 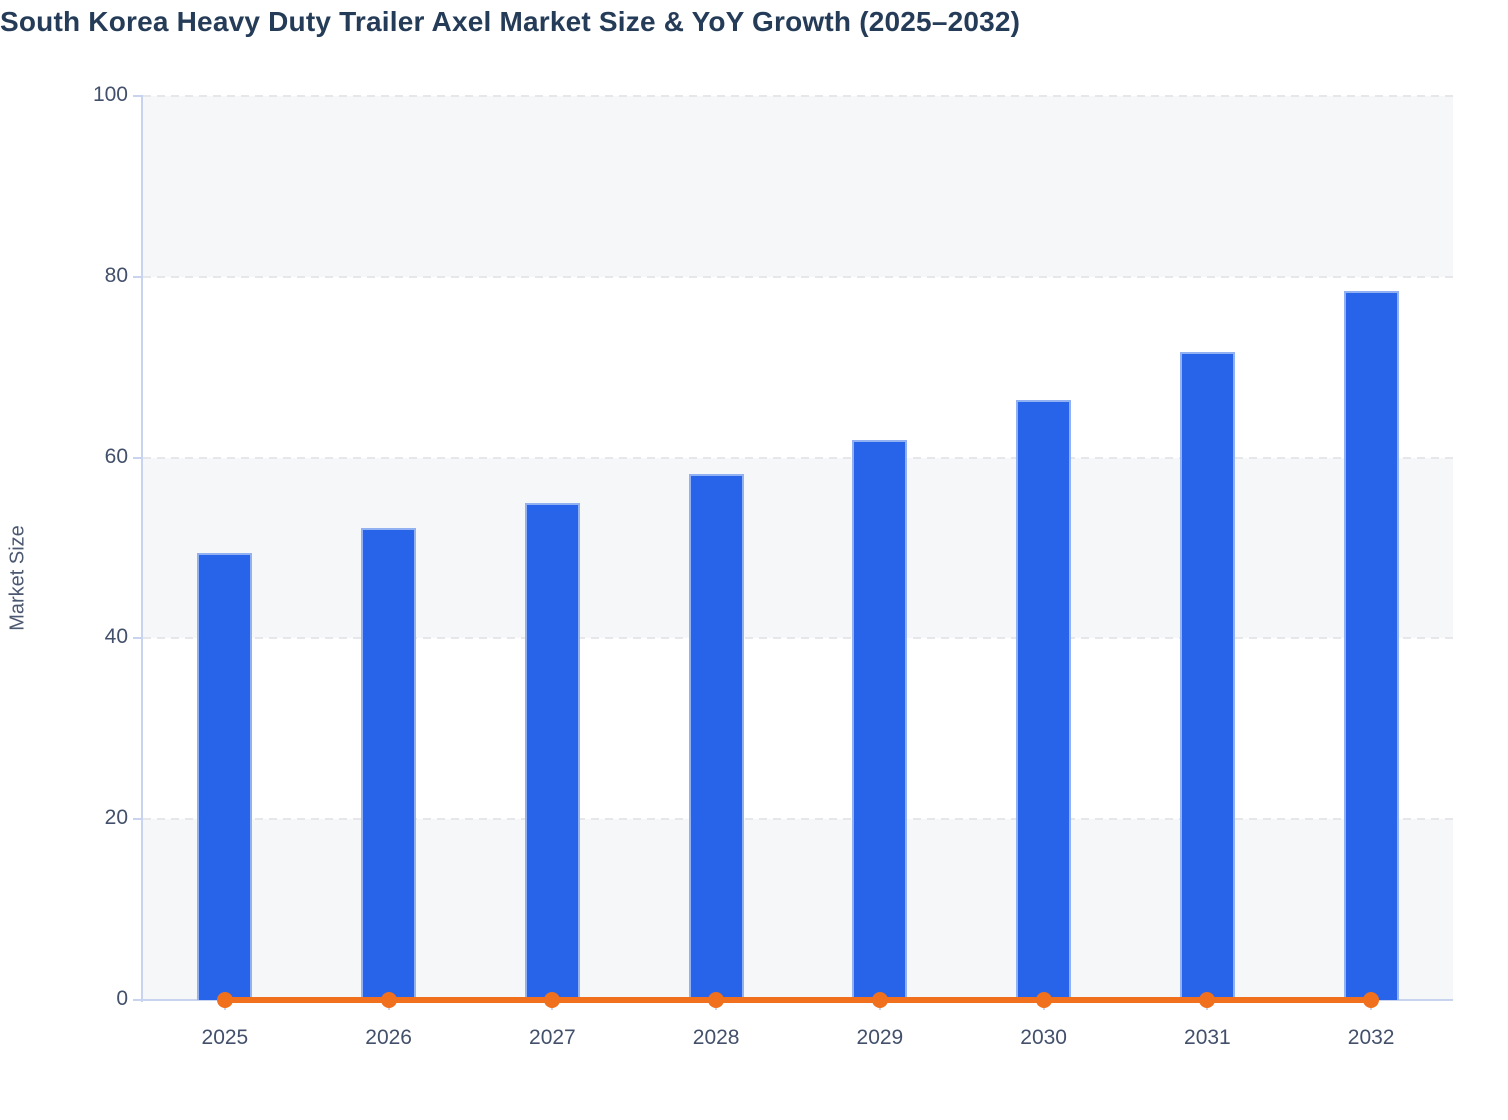 What do you see at coordinates (716, 1000) in the screenshot?
I see `yoy-point-2028` at bounding box center [716, 1000].